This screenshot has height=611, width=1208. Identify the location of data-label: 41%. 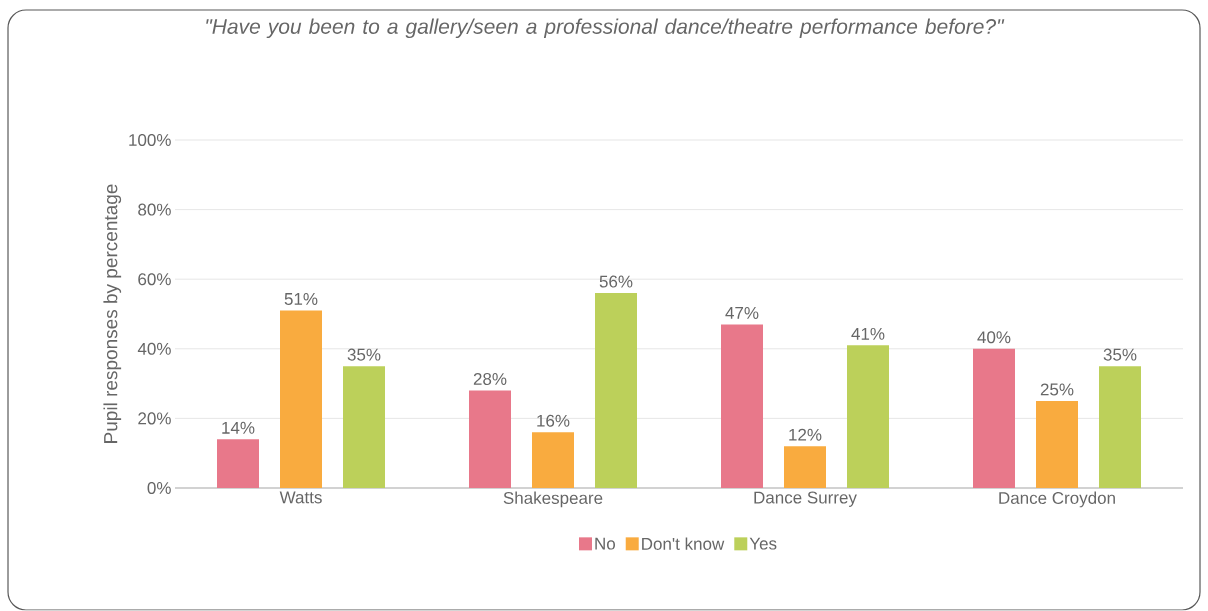
(868, 334).